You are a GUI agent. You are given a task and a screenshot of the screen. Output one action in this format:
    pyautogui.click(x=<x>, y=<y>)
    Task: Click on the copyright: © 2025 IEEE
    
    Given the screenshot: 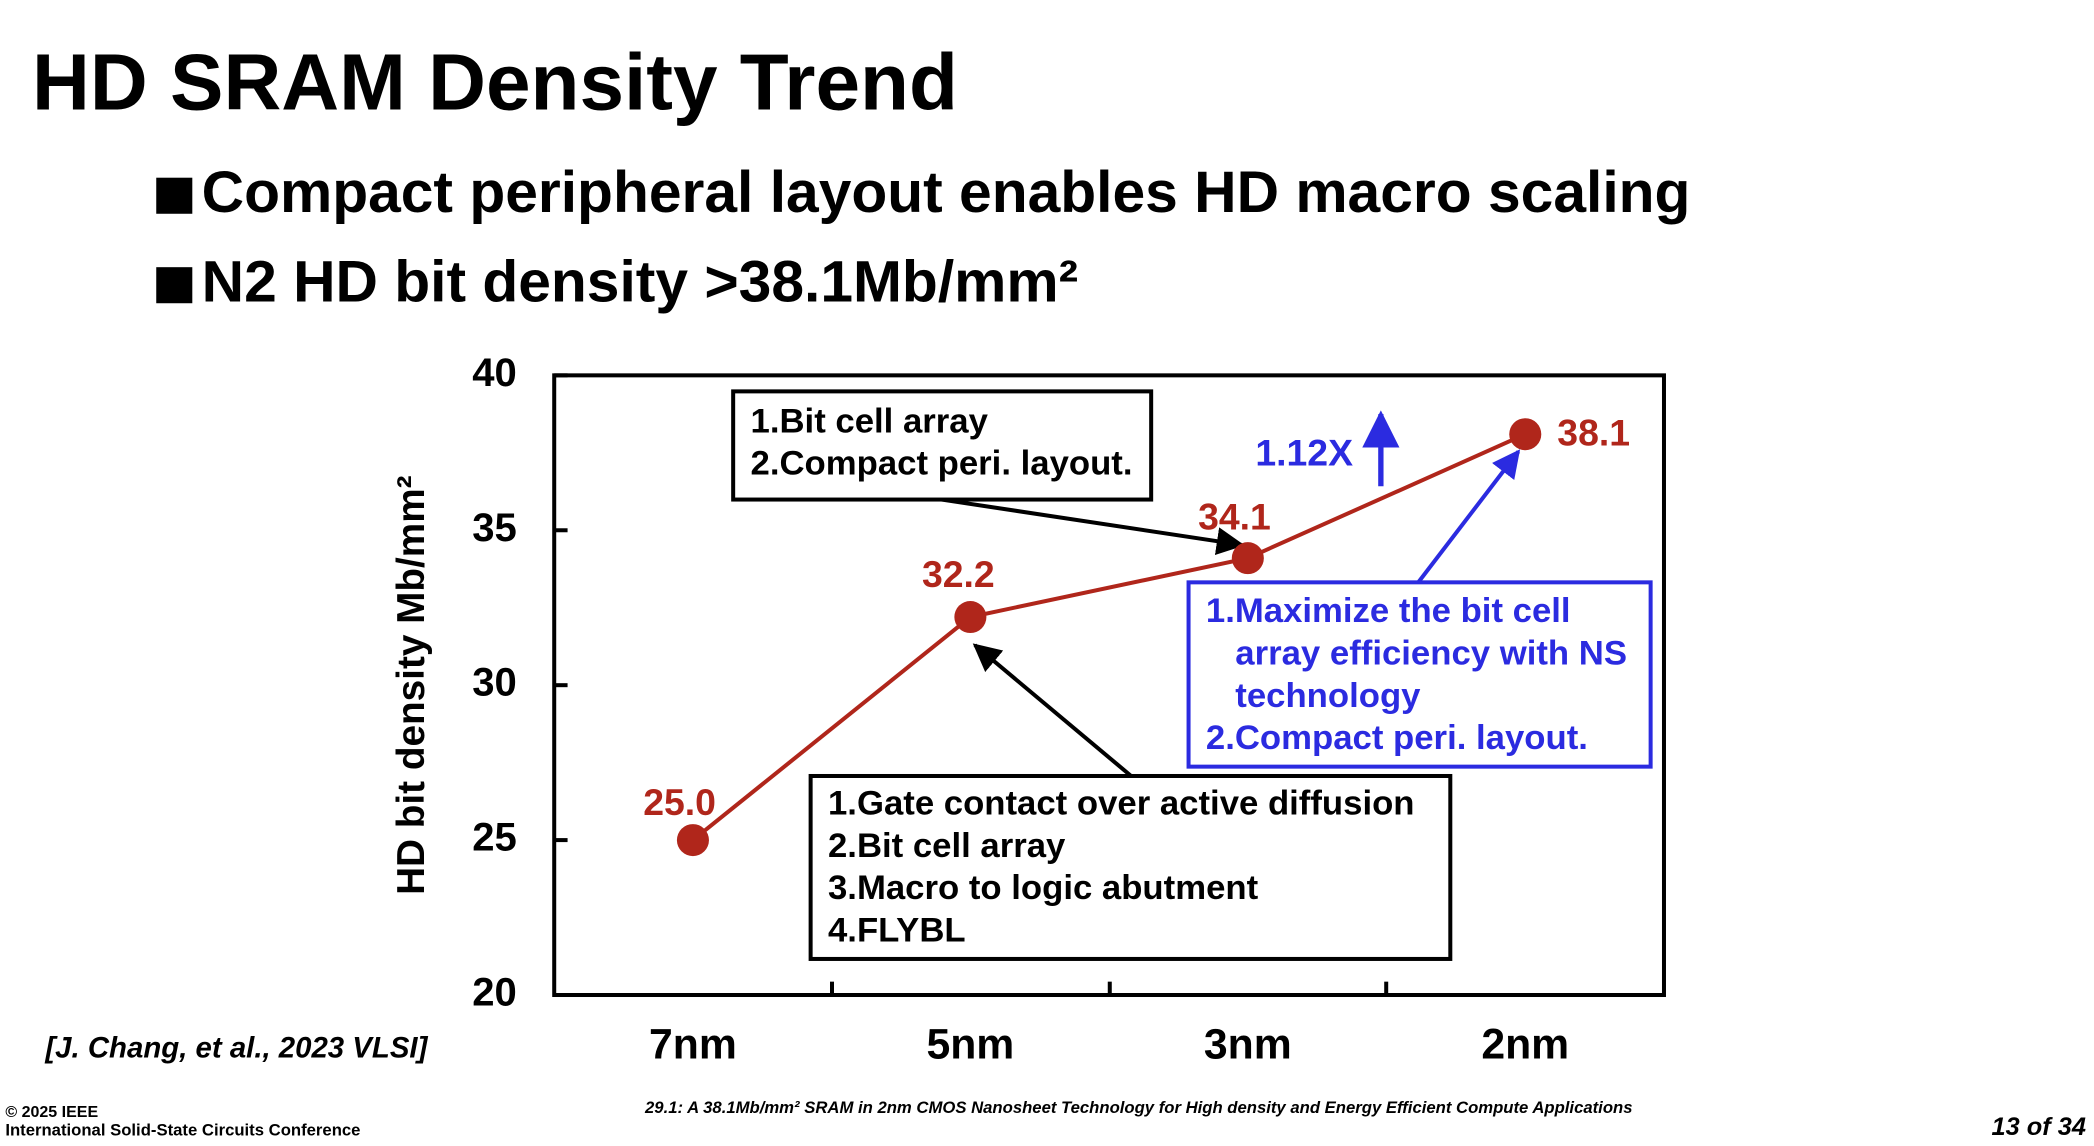 What is the action you would take?
    pyautogui.click(x=51, y=1112)
    